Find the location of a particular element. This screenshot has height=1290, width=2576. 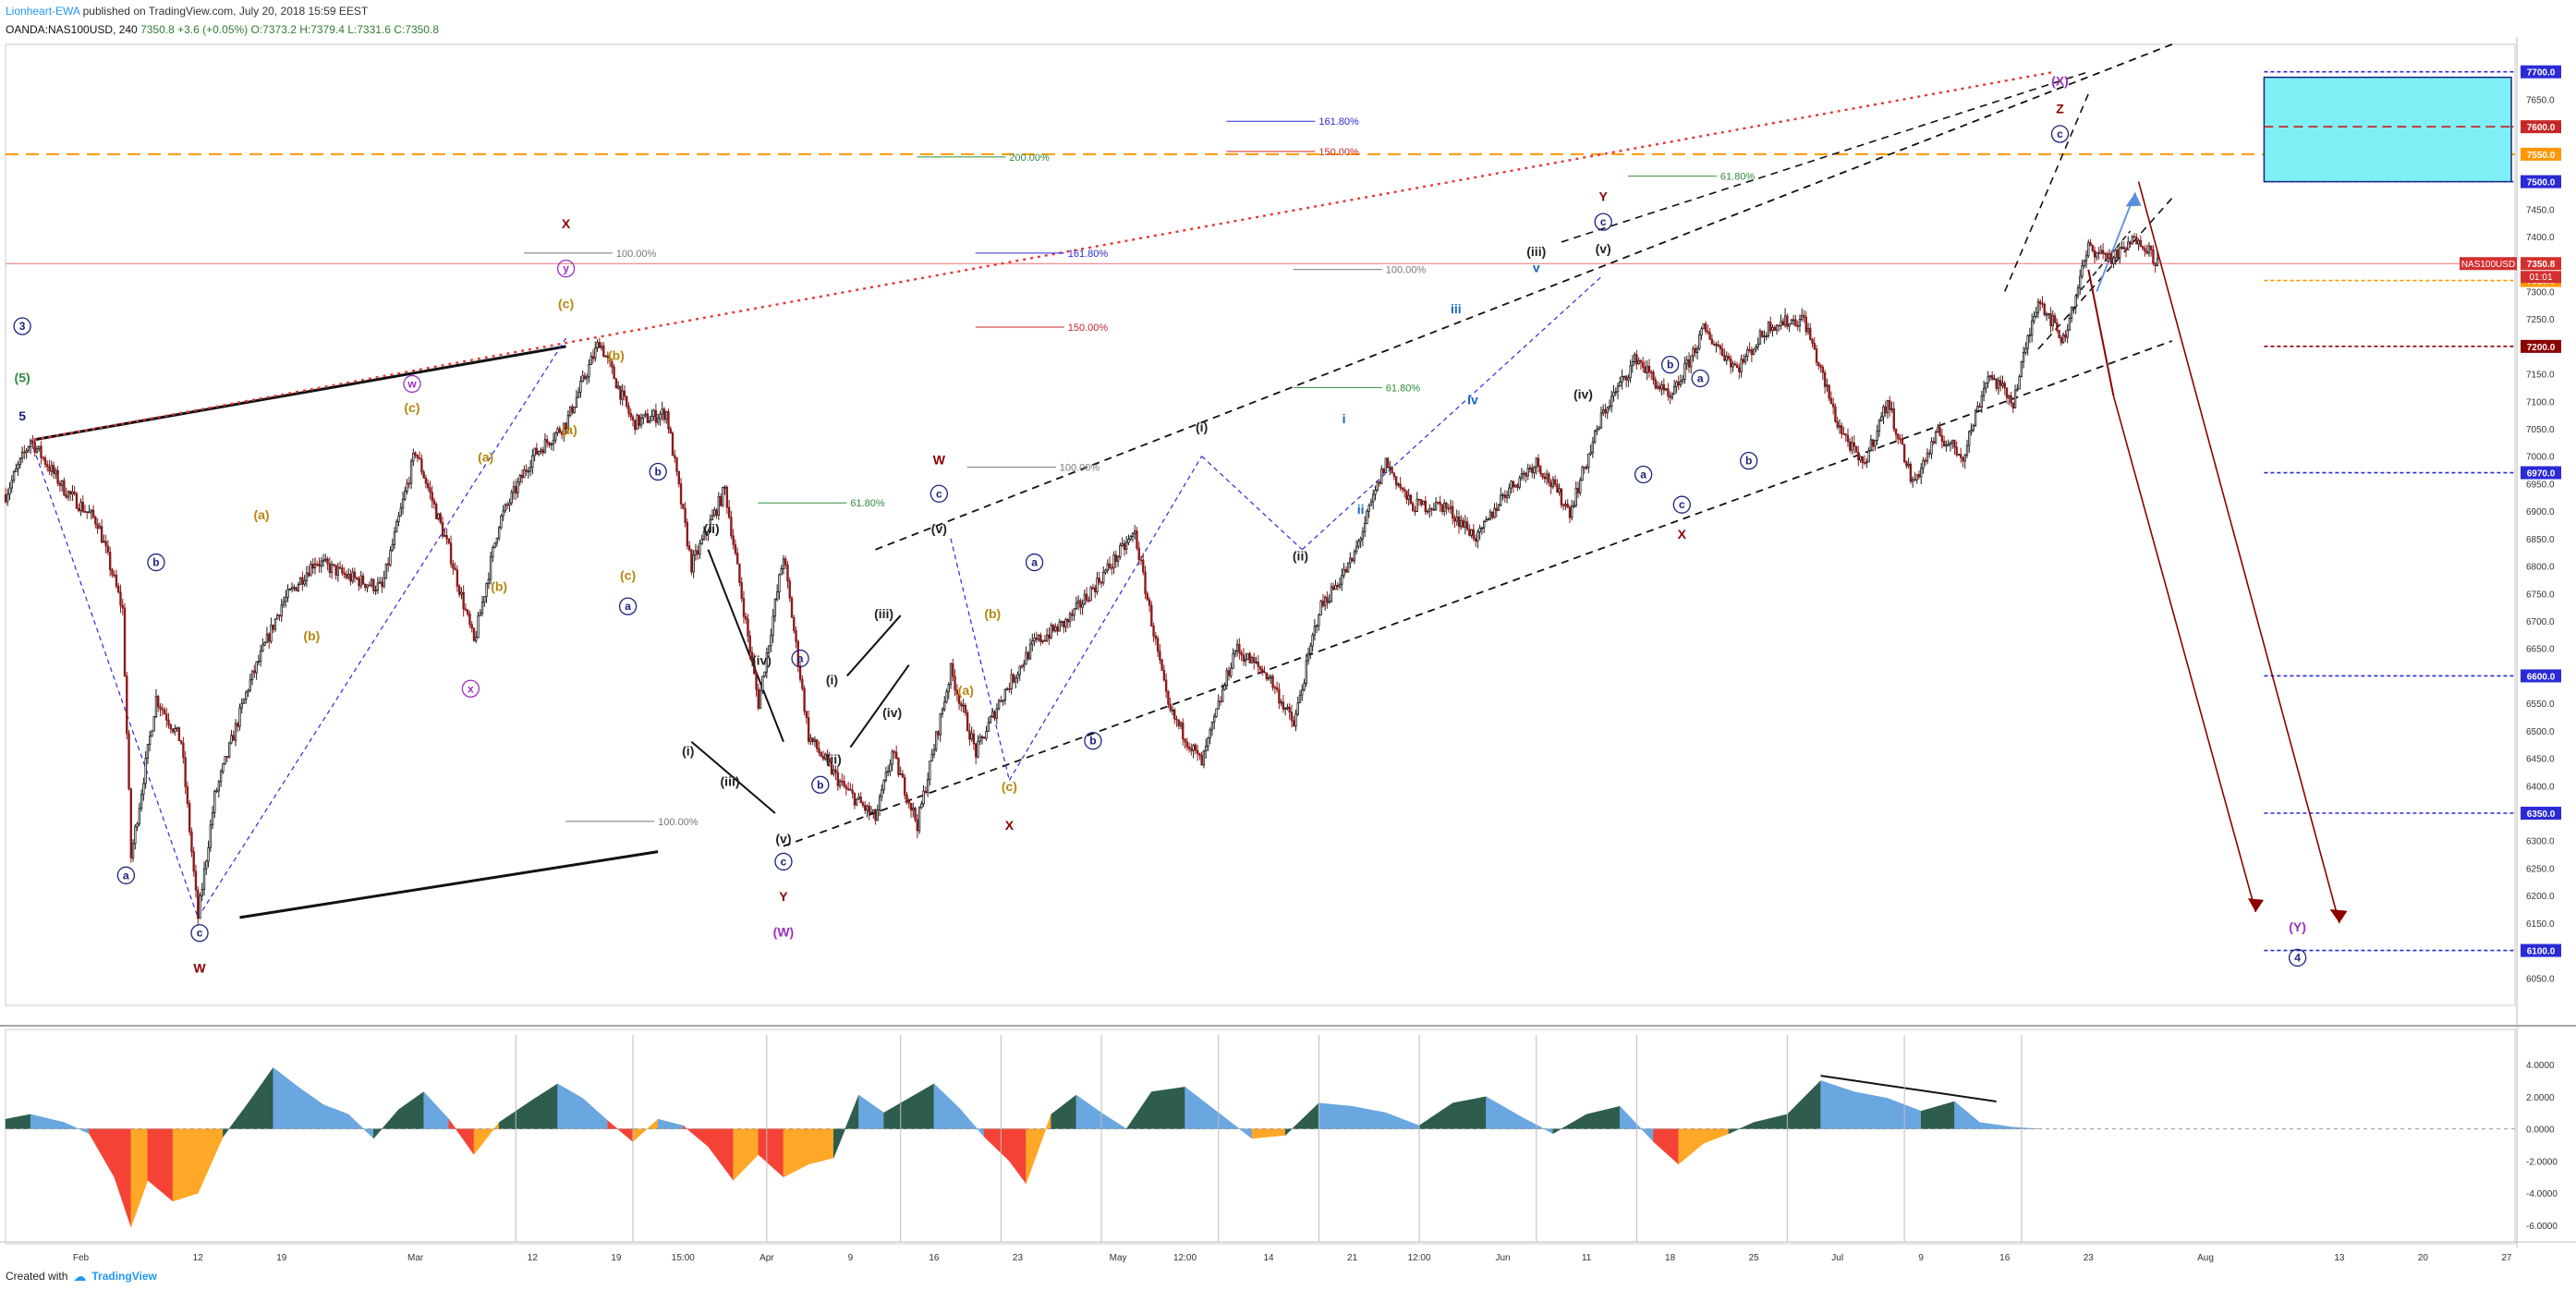

price-tick-label: 7050.0 is located at coordinates (2540, 430).